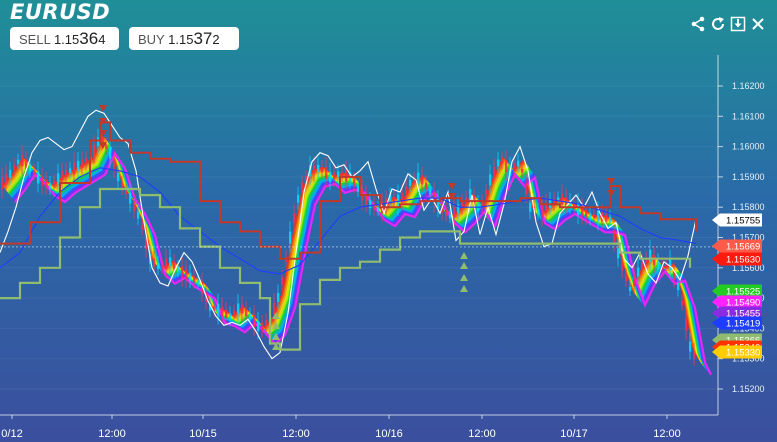 This screenshot has height=442, width=777. Describe the element at coordinates (341, 427) in the screenshot. I see `x-axis: 0/12 12:00 10/15 12:00 10/16 12:00 10/17 12:00` at that location.